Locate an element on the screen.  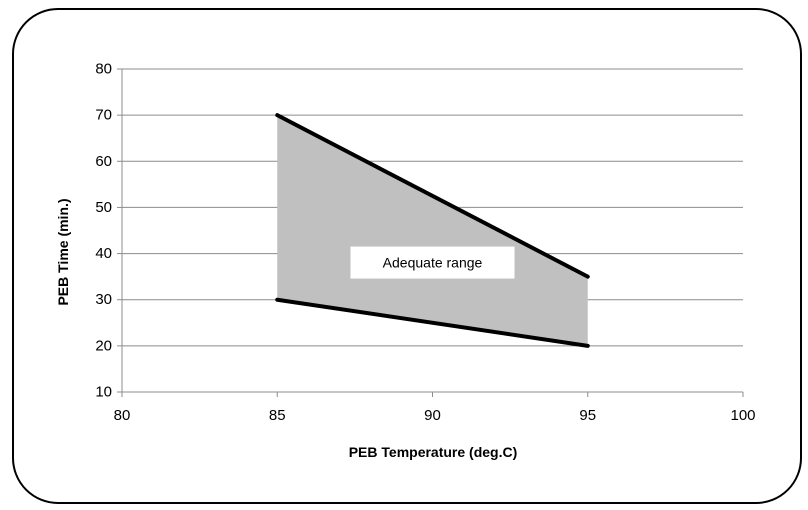
y-tick-label: 20 is located at coordinates (103, 345).